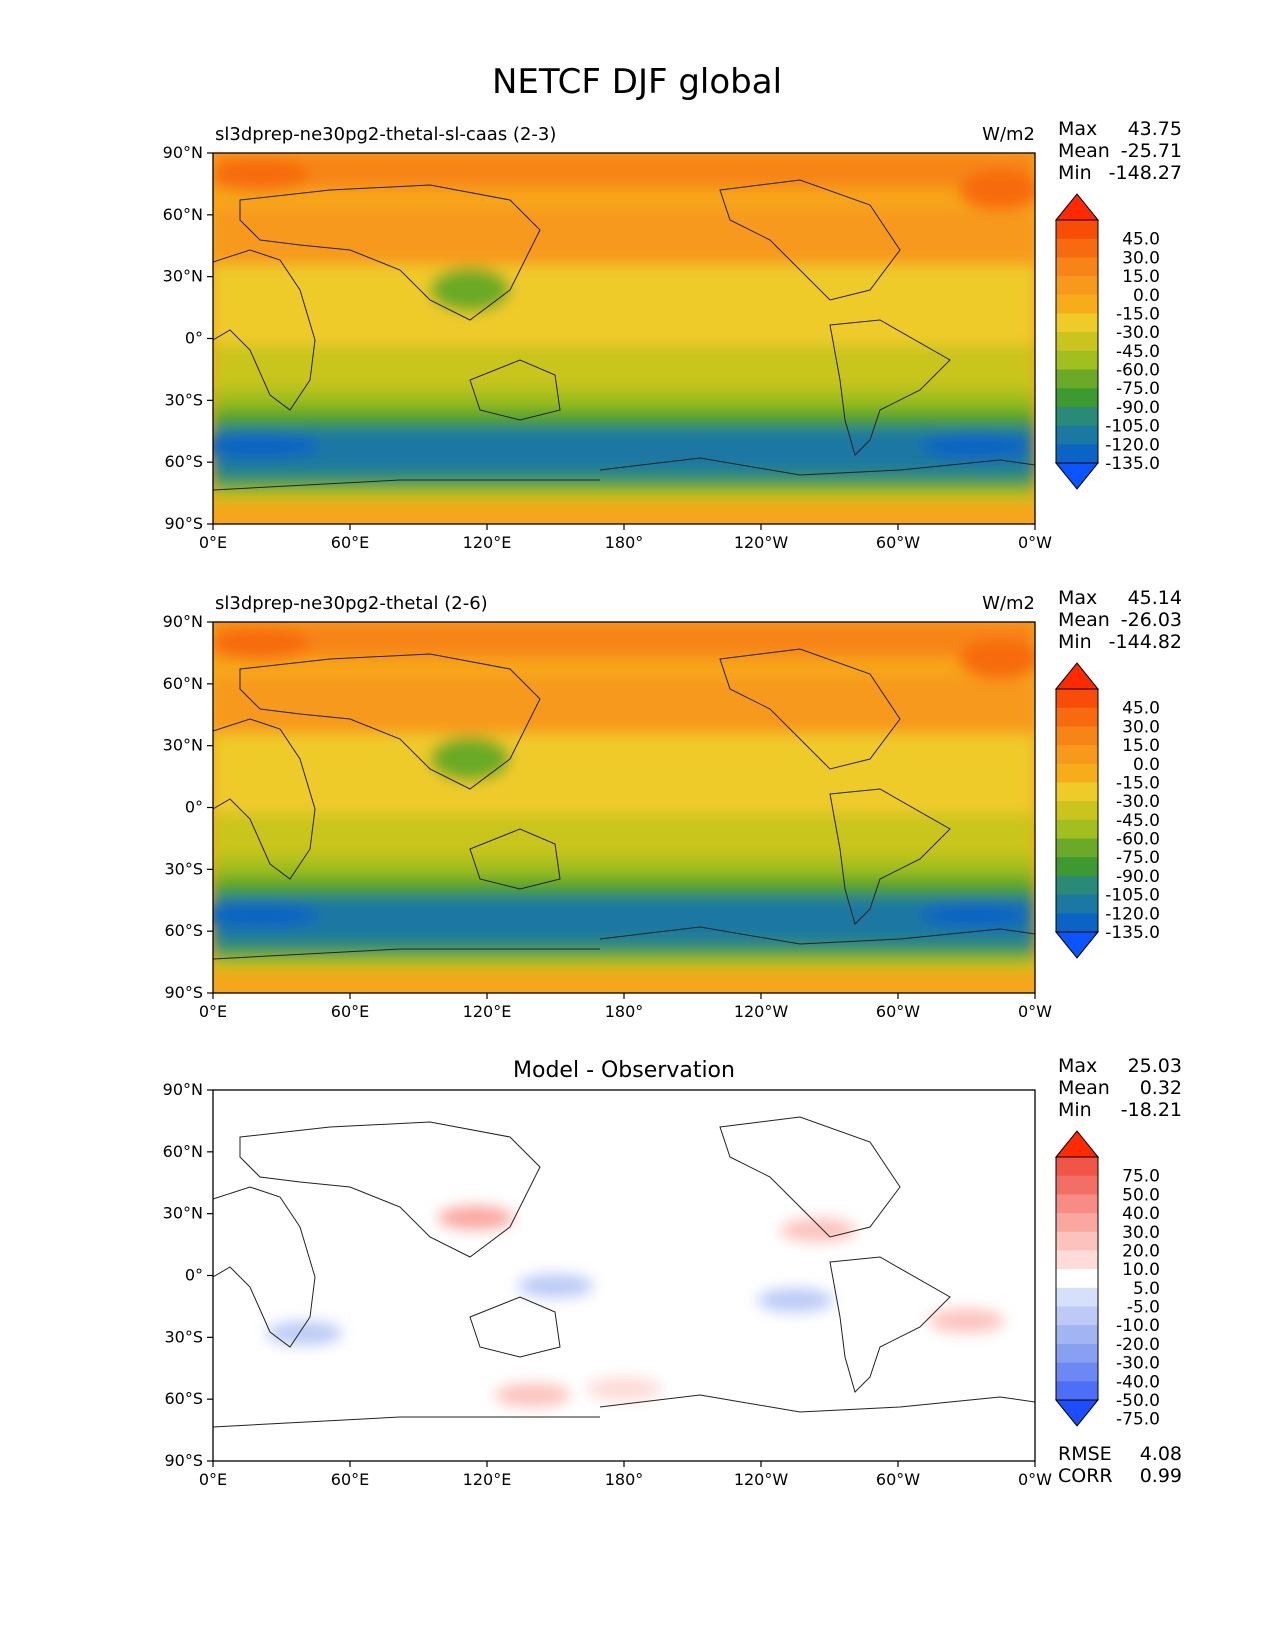  What do you see at coordinates (624, 351) in the screenshot?
I see `panel-1-coastlines` at bounding box center [624, 351].